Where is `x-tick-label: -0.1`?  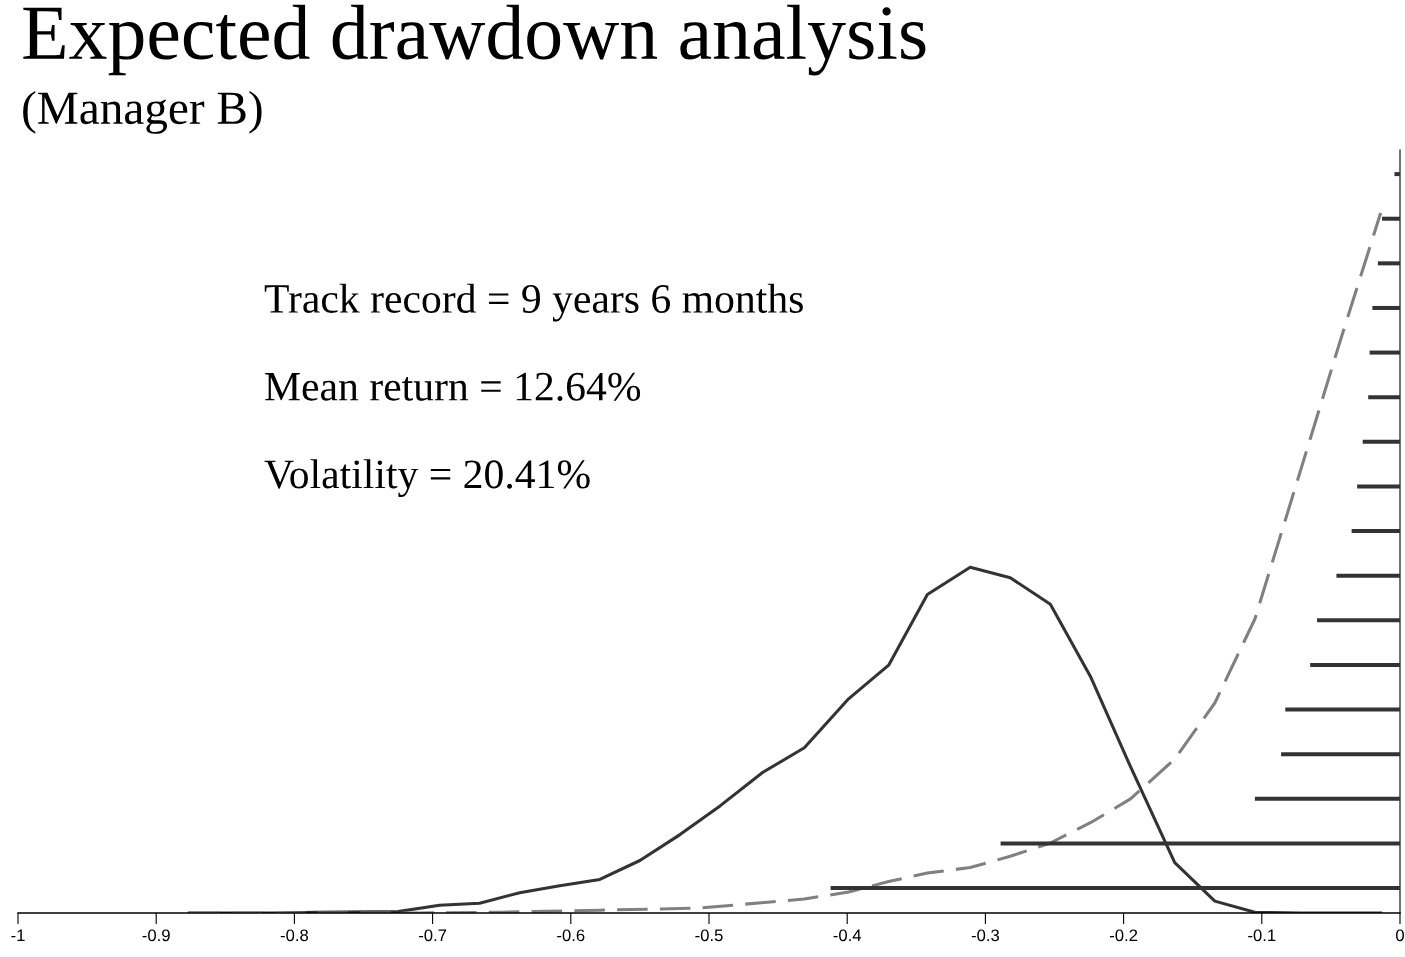
x-tick-label: -0.1 is located at coordinates (1262, 935).